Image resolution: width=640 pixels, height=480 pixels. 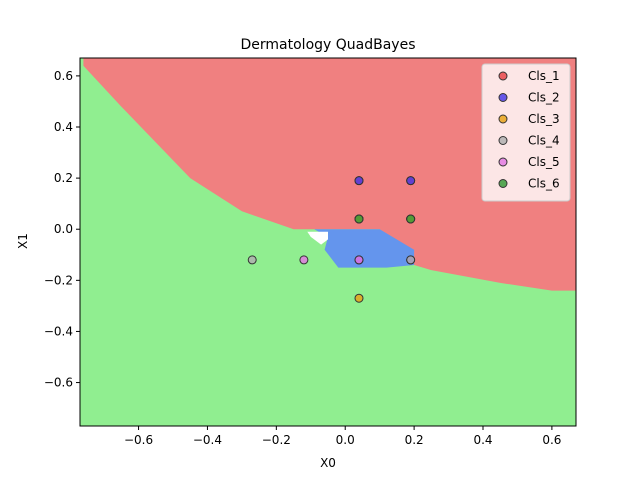 What do you see at coordinates (23, 241) in the screenshot?
I see `y-axis-label: X1` at bounding box center [23, 241].